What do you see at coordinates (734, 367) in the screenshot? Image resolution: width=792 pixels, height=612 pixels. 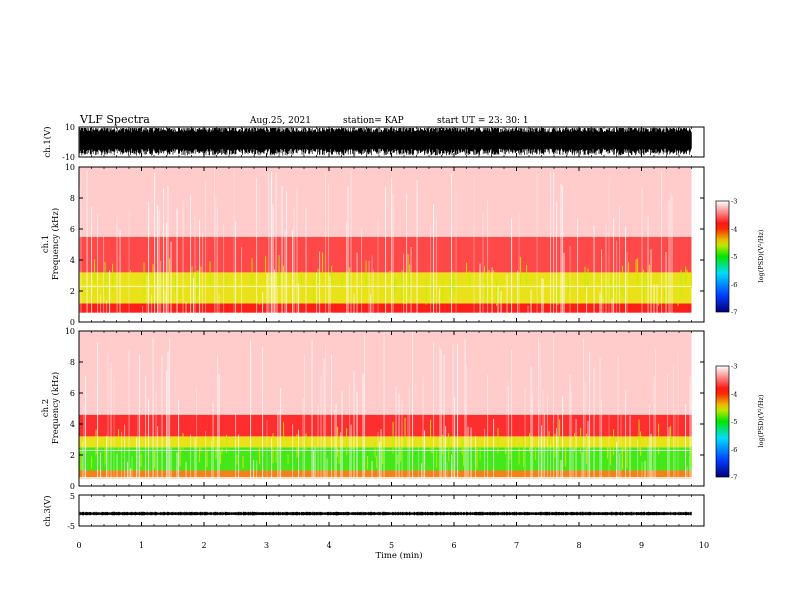 I see `colorbar-tick-label: -3` at bounding box center [734, 367].